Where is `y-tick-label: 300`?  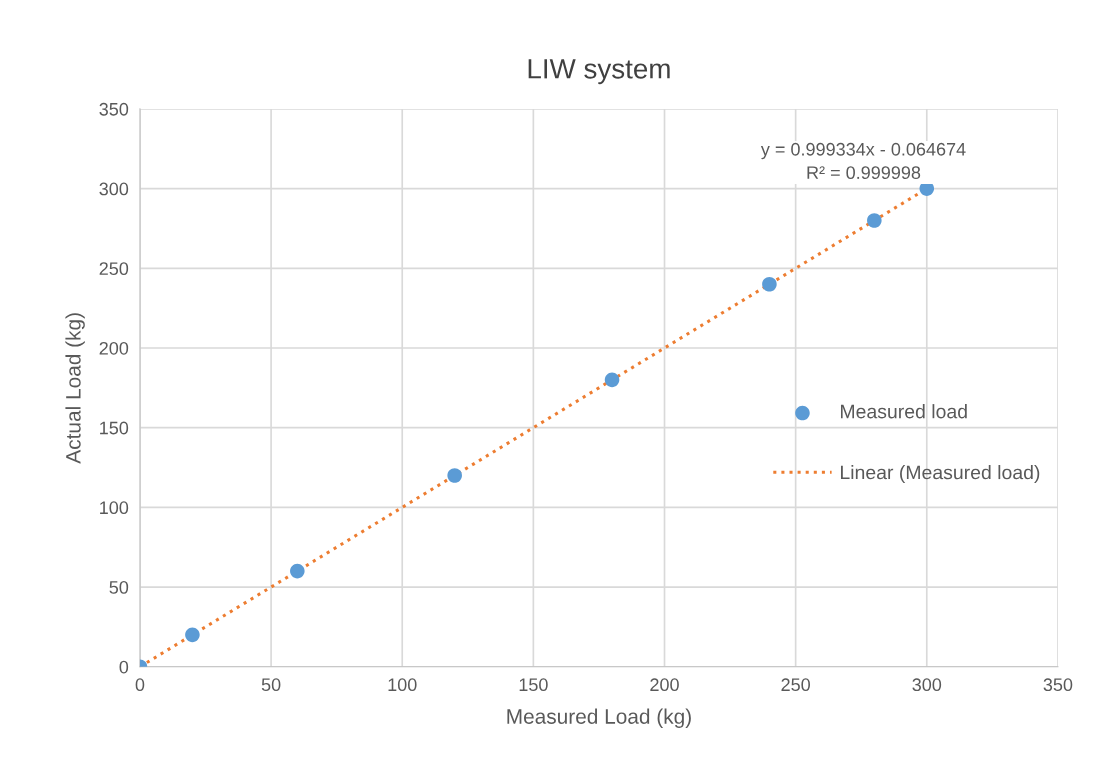 y-tick-label: 300 is located at coordinates (114, 189).